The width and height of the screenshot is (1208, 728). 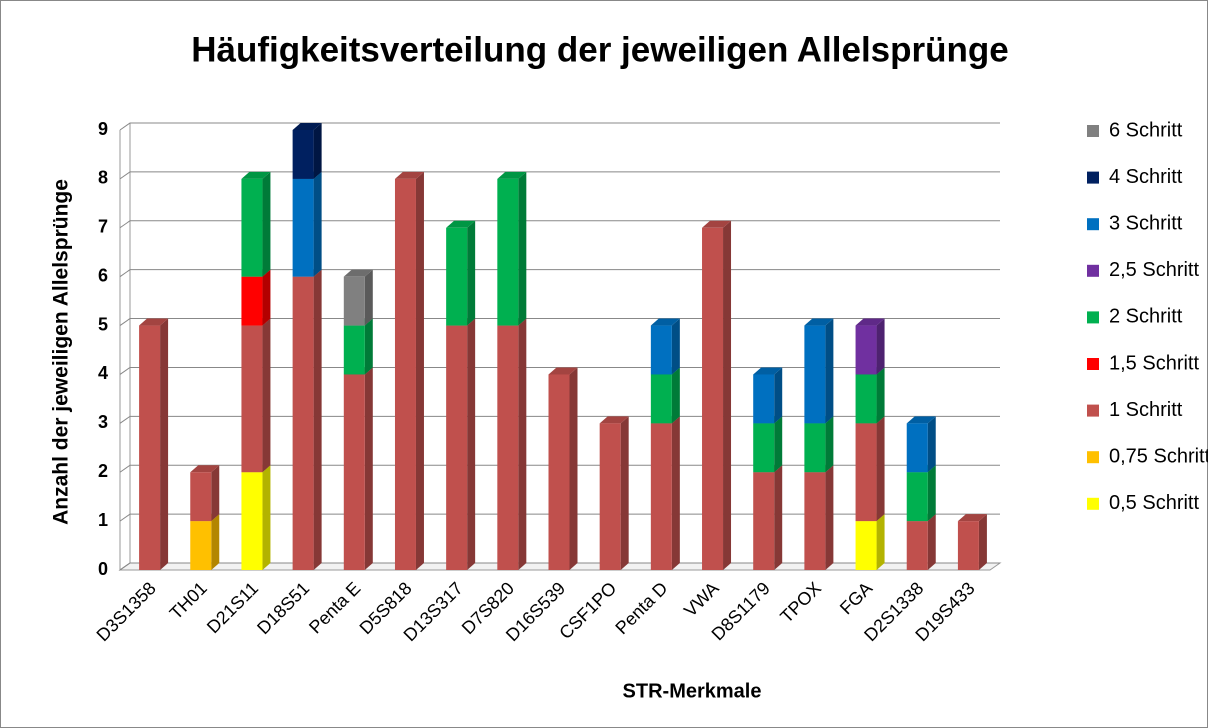 I want to click on legend-label: 0,75 Schritt, so click(x=1158, y=456).